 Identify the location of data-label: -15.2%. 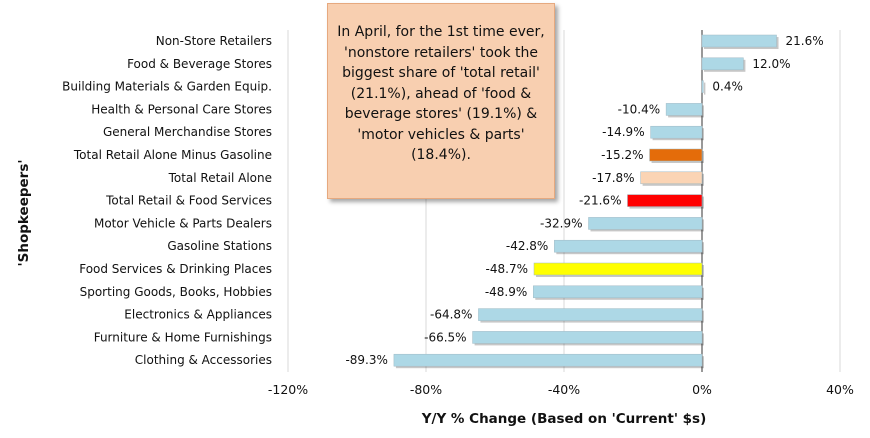
(622, 155).